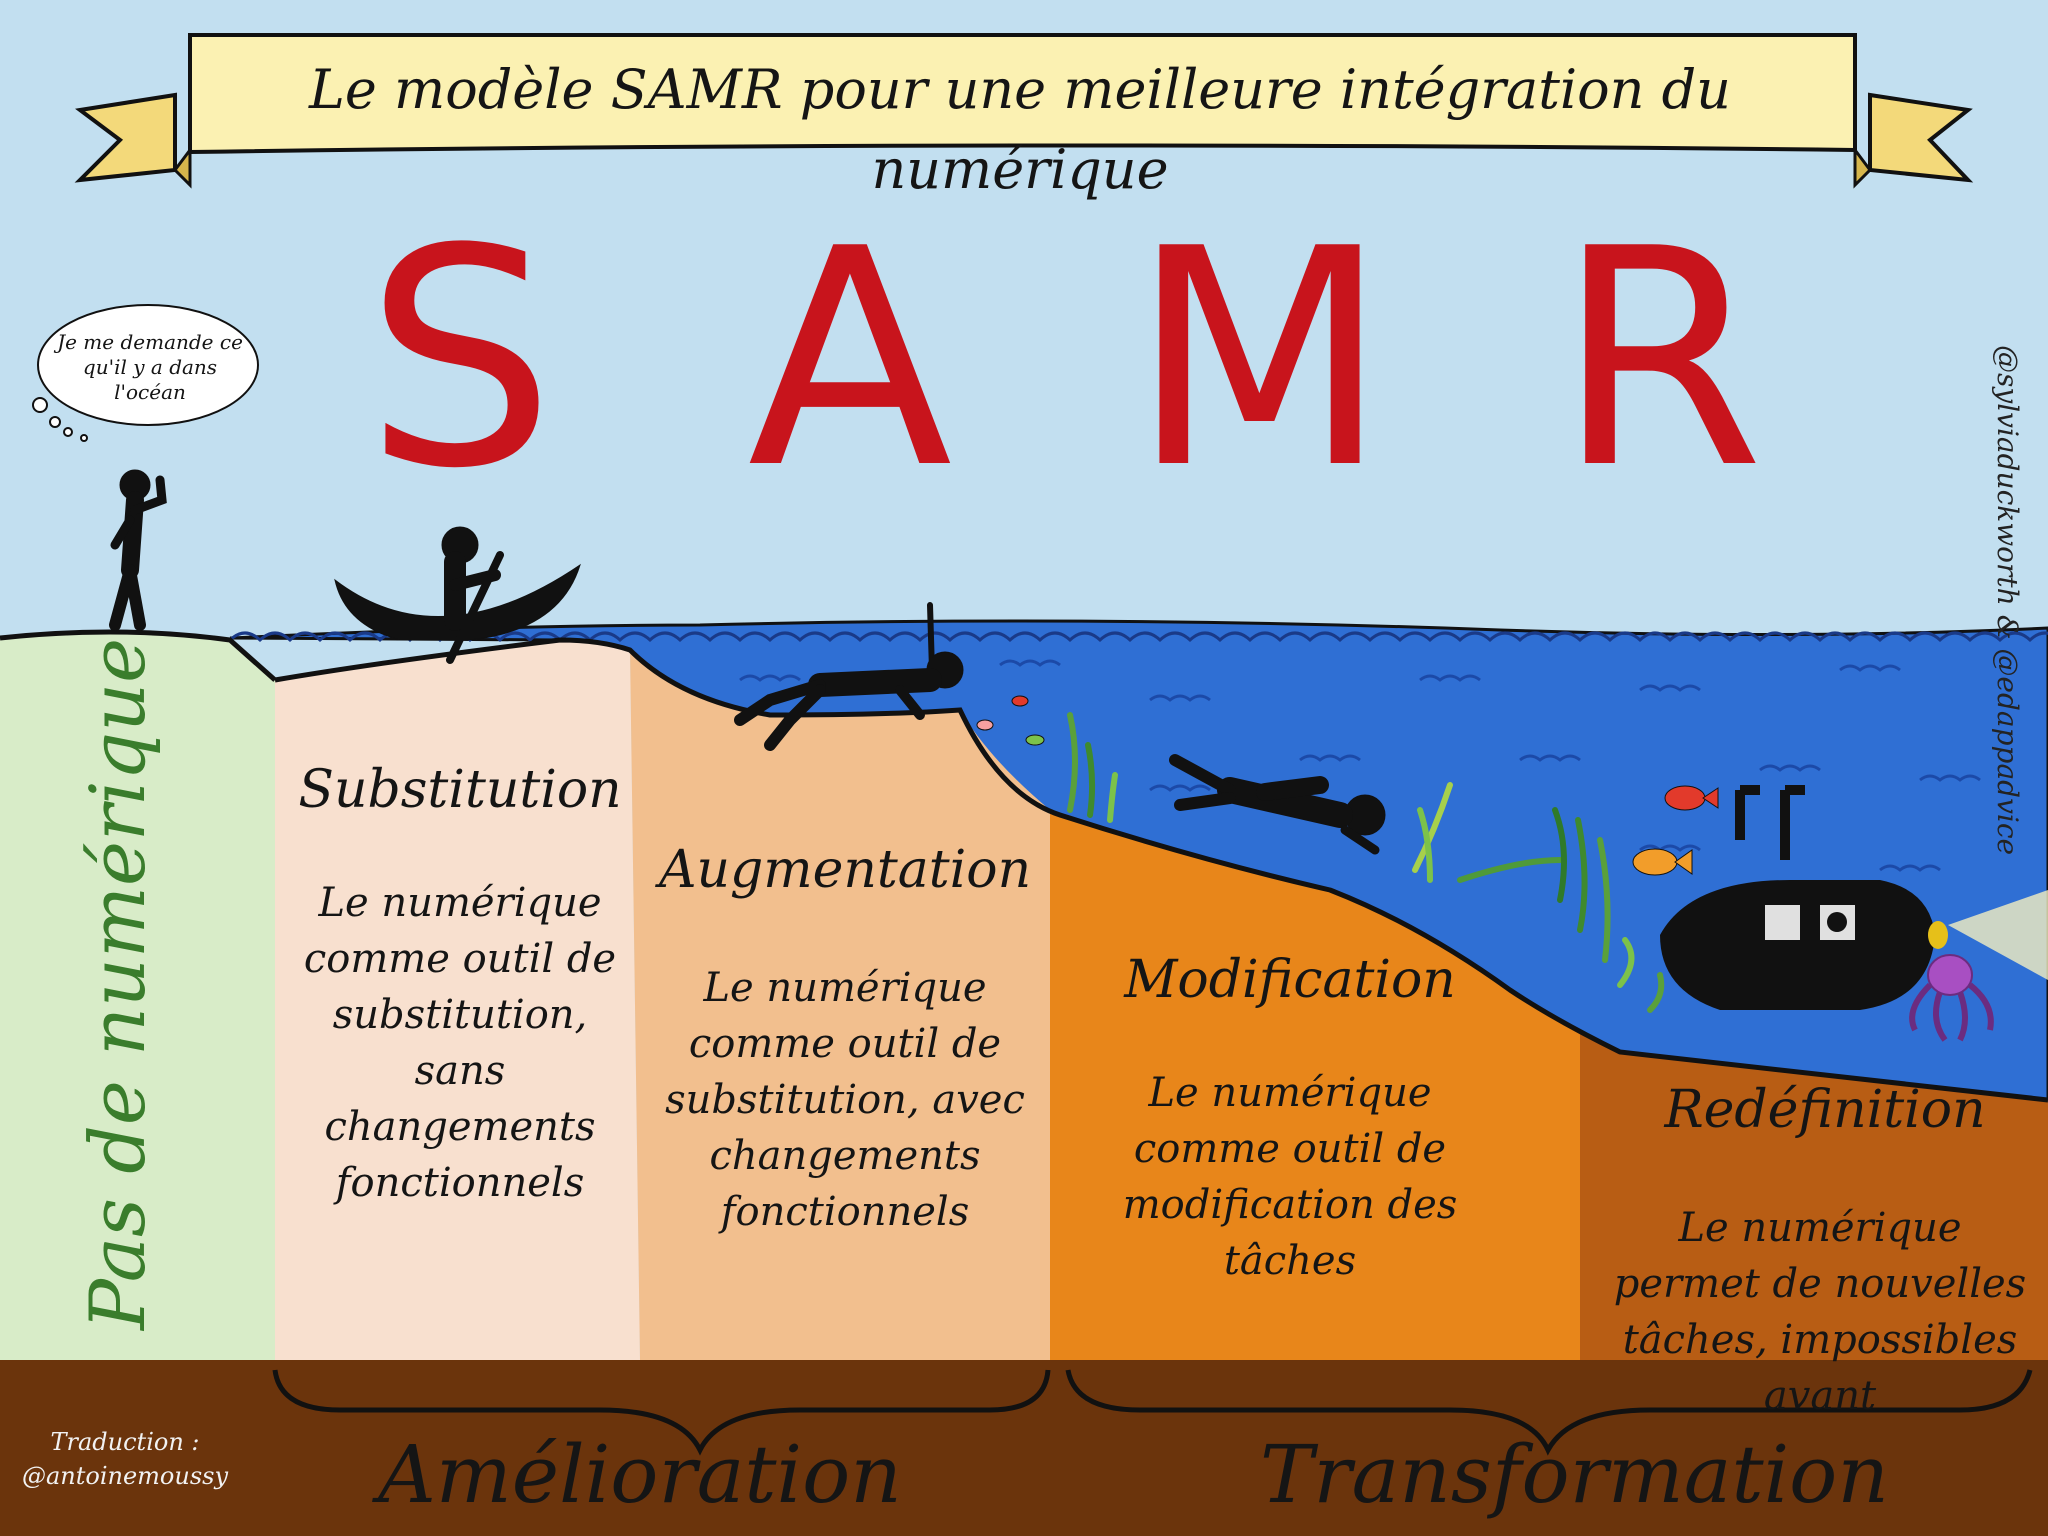 The width and height of the screenshot is (2048, 1536). I want to click on substitution-column, so click(457, 1000).